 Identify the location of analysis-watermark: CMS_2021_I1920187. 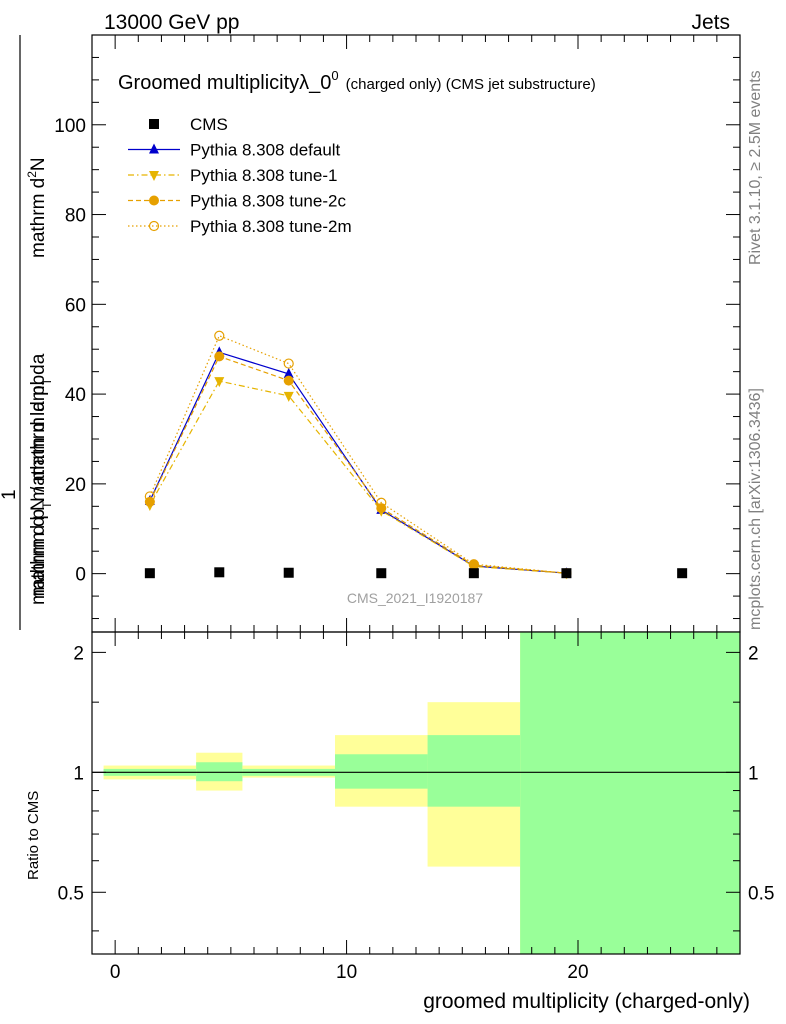
(415, 598).